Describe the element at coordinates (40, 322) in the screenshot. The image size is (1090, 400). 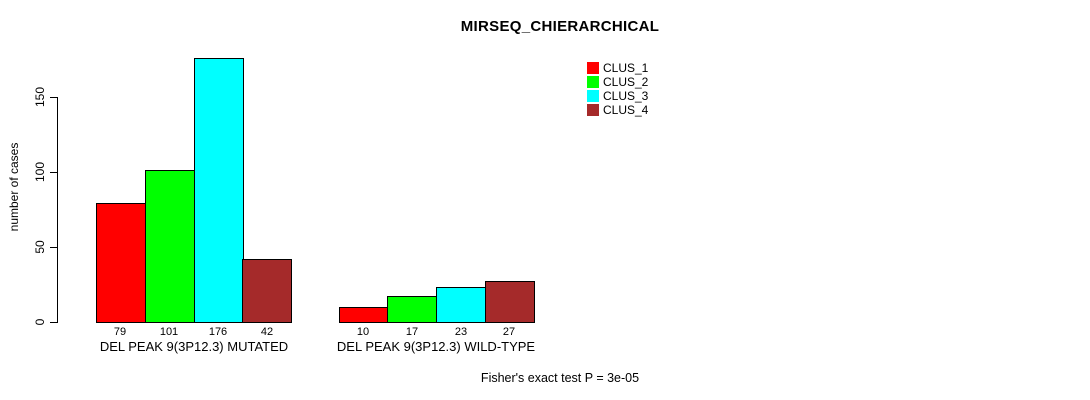
I see `y-tick-label-0: 0` at that location.